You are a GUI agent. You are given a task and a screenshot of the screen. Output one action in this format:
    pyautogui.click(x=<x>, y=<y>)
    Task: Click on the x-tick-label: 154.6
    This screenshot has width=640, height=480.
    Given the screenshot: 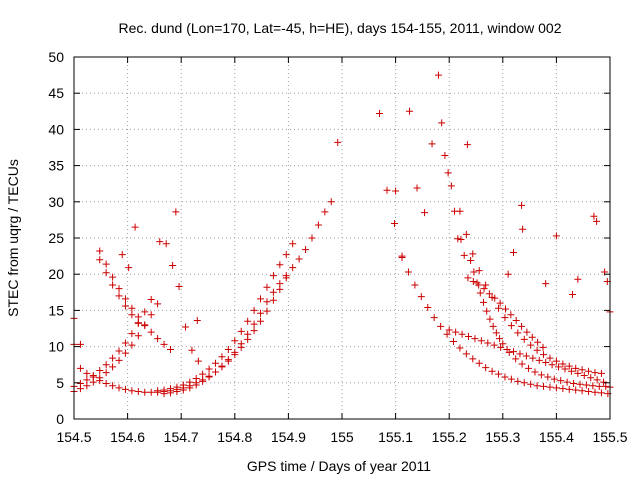 What is the action you would take?
    pyautogui.click(x=127, y=437)
    